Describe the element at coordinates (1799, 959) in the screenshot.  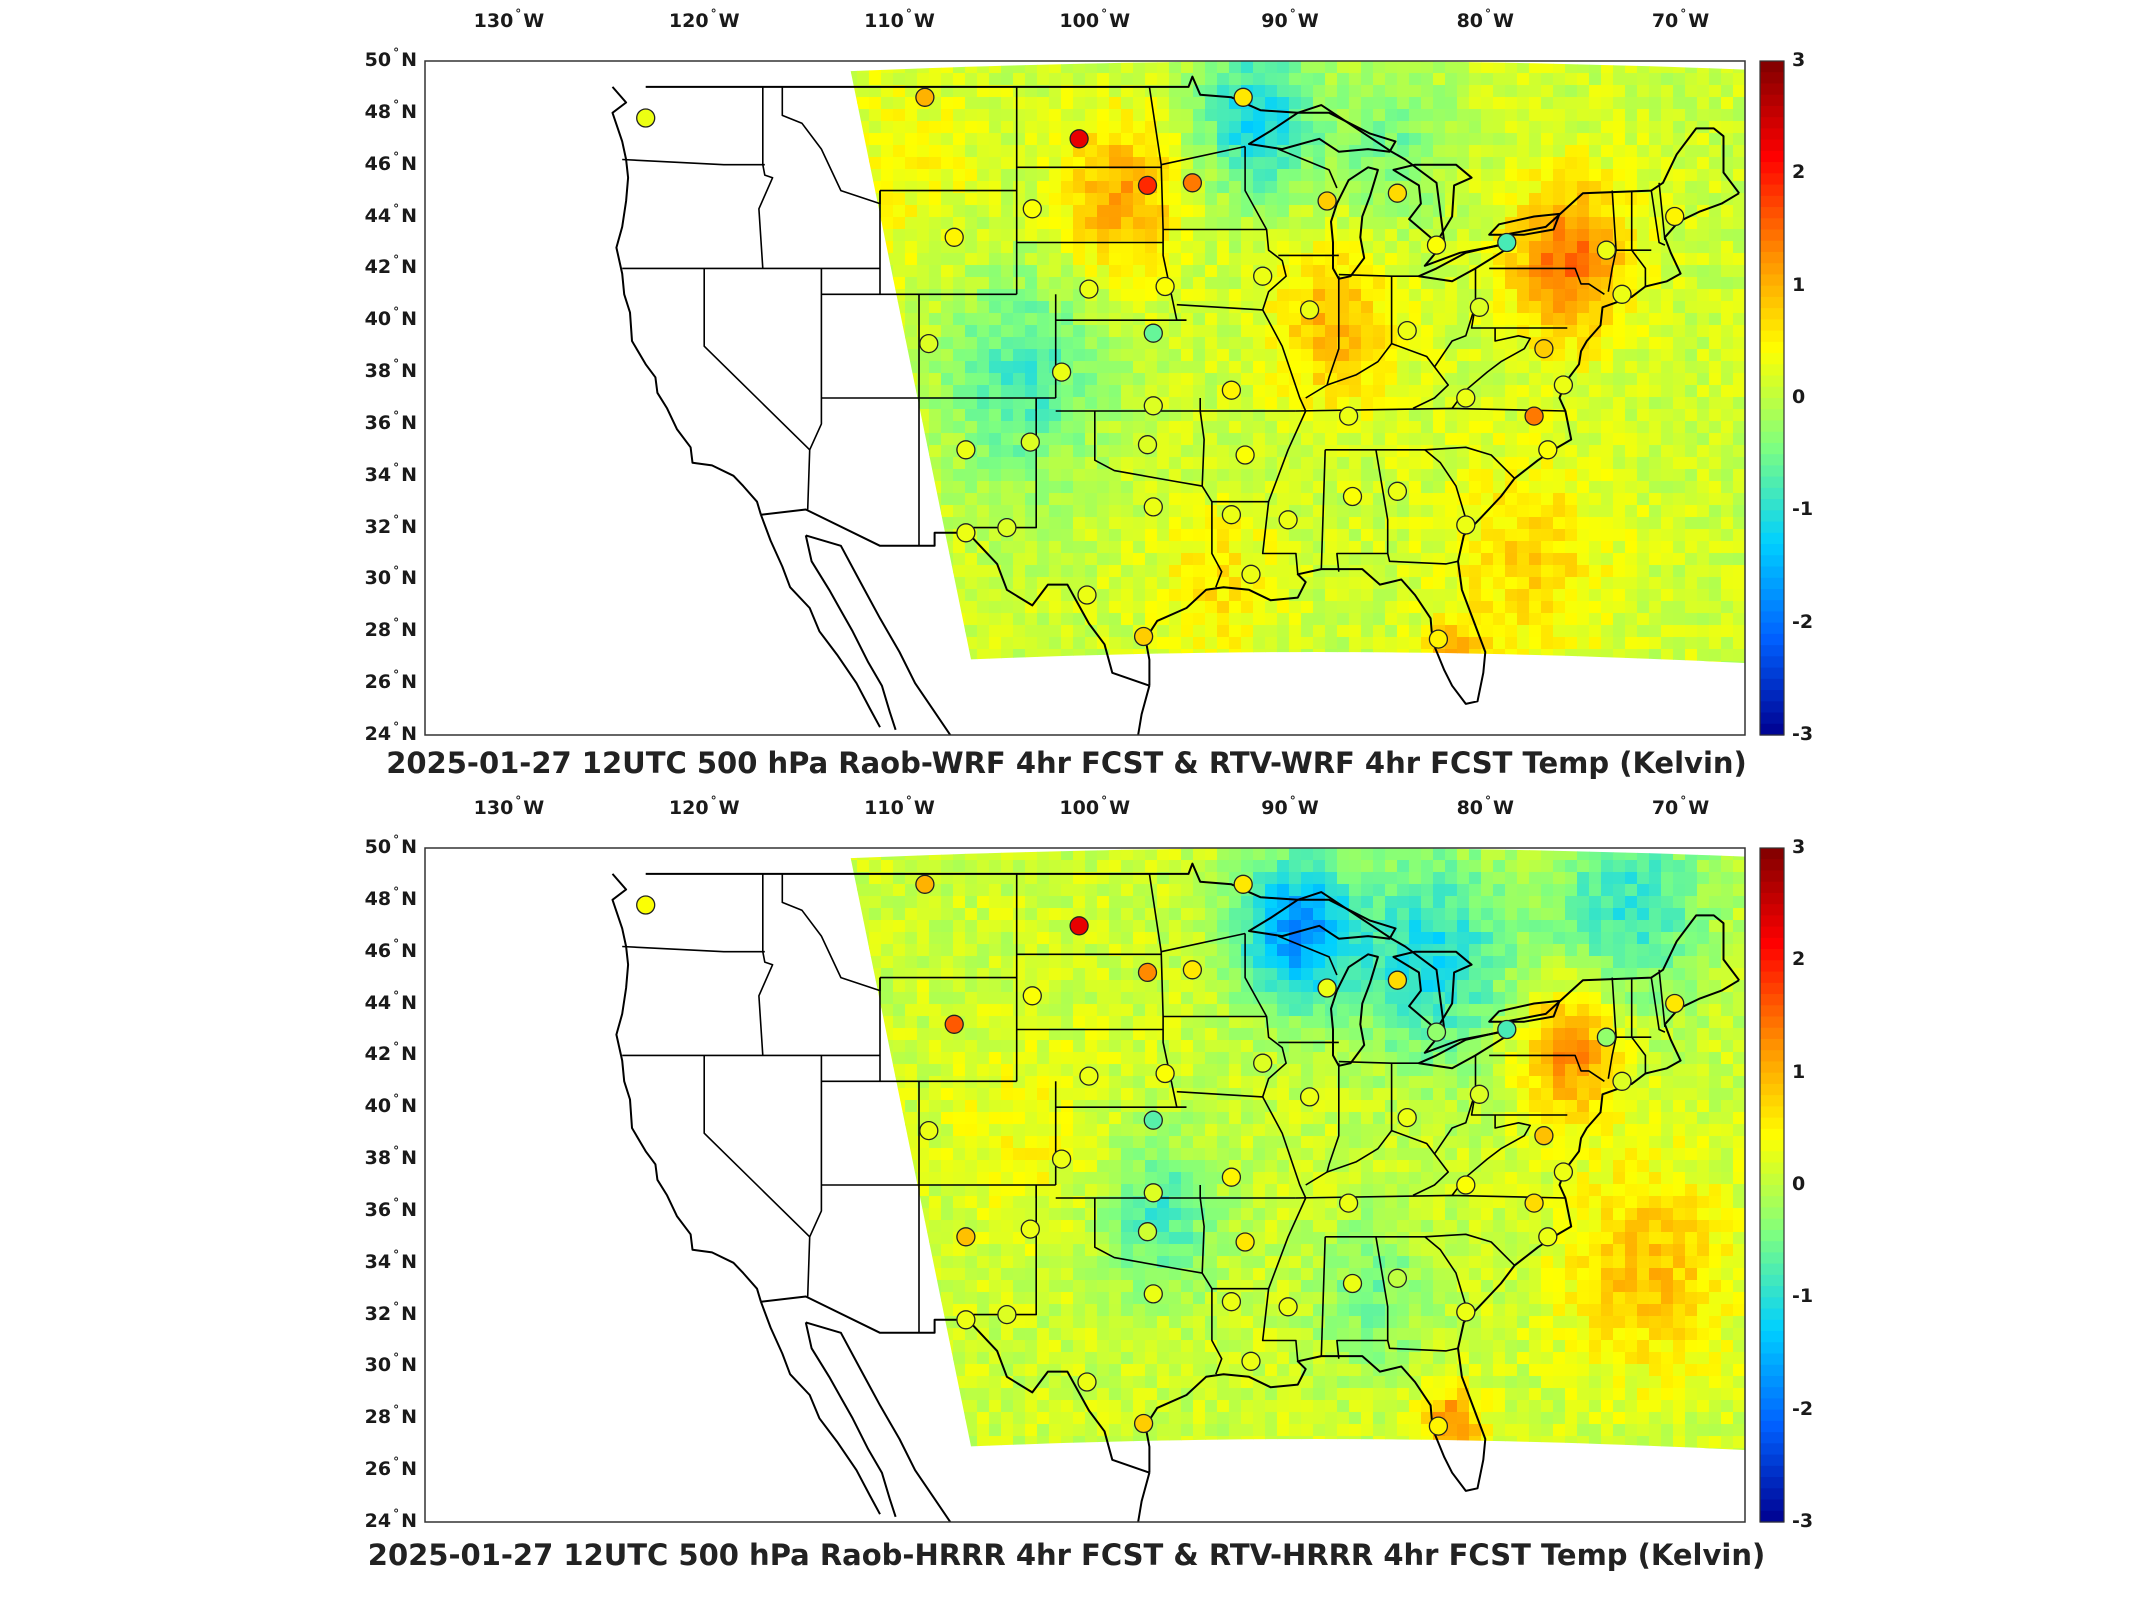
I see `colorbar-tick-label: 2` at that location.